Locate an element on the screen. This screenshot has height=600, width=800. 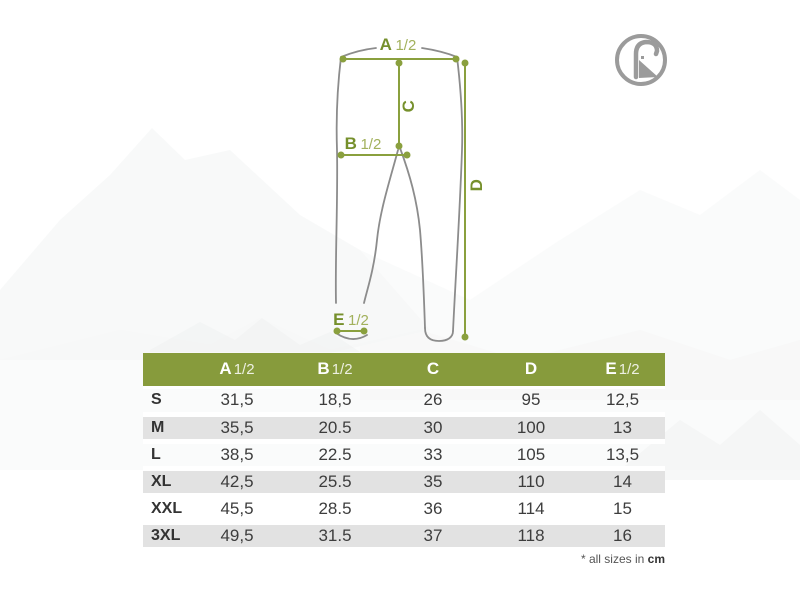
value-cell: 35 is located at coordinates (433, 481).